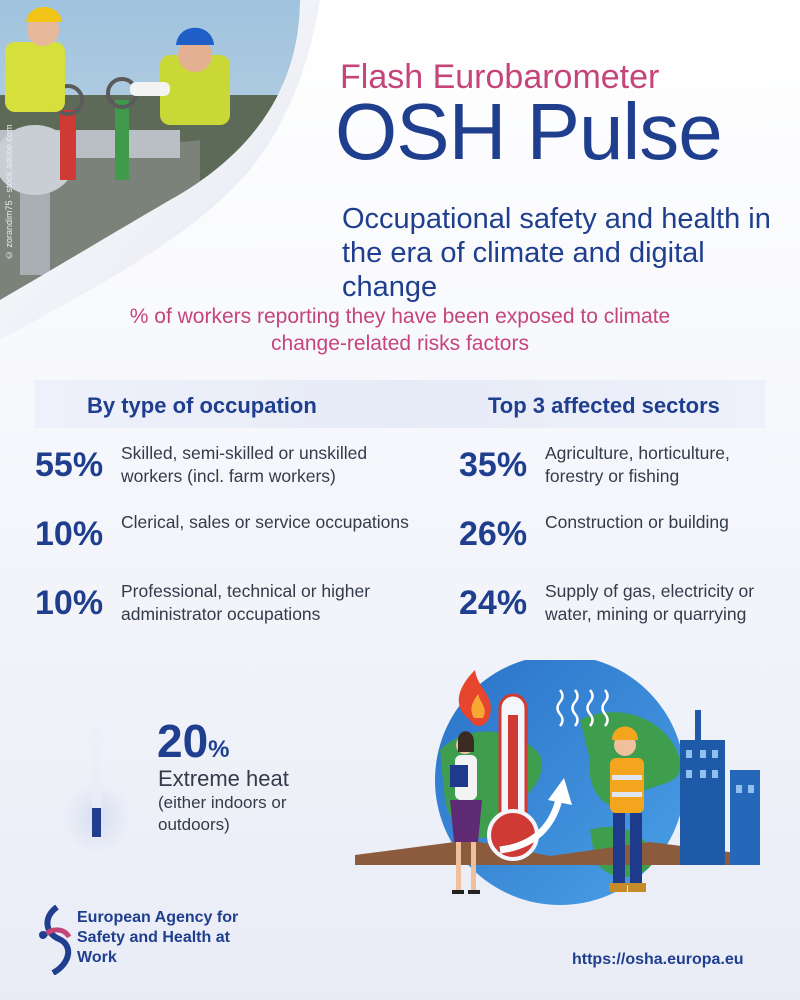 The height and width of the screenshot is (1000, 800). What do you see at coordinates (535, 816) in the screenshot?
I see `arrow-up-icon` at bounding box center [535, 816].